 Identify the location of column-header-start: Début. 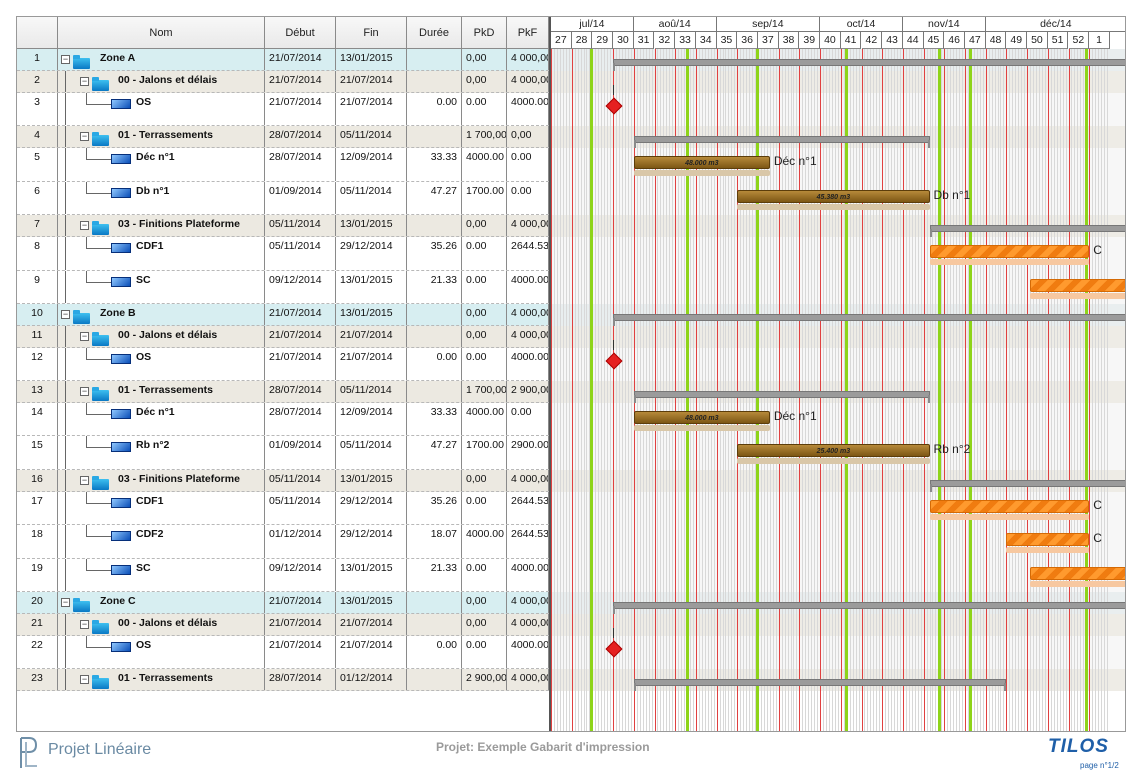
(300, 33).